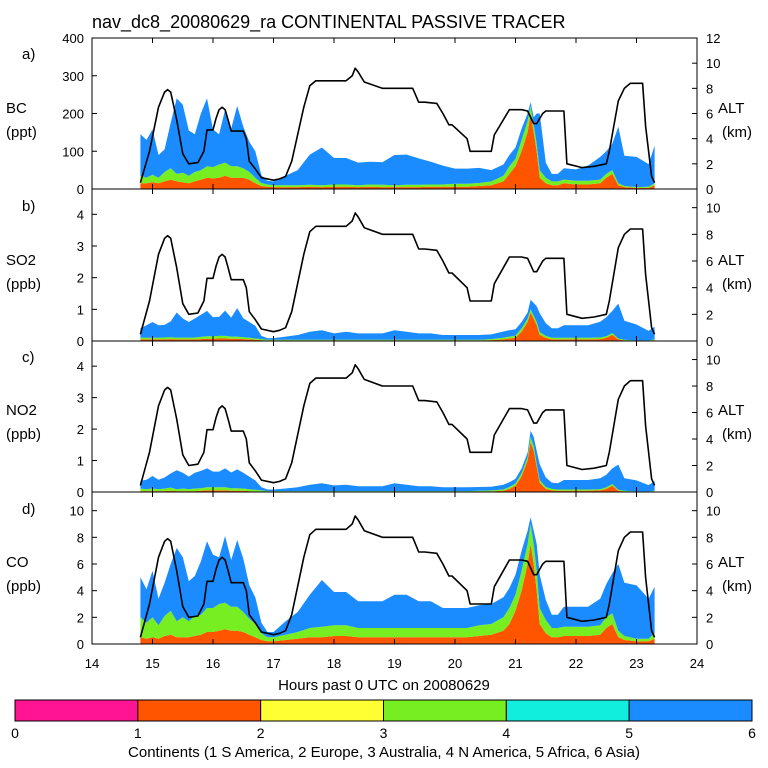  What do you see at coordinates (713, 38) in the screenshot?
I see `right-tick-label: 12` at bounding box center [713, 38].